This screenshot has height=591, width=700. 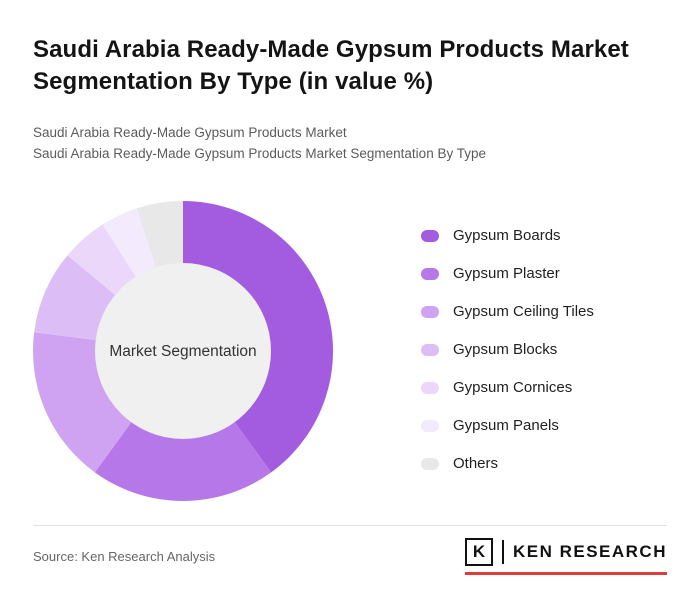 I want to click on legend-label: Gypsum Plaster, so click(x=506, y=274).